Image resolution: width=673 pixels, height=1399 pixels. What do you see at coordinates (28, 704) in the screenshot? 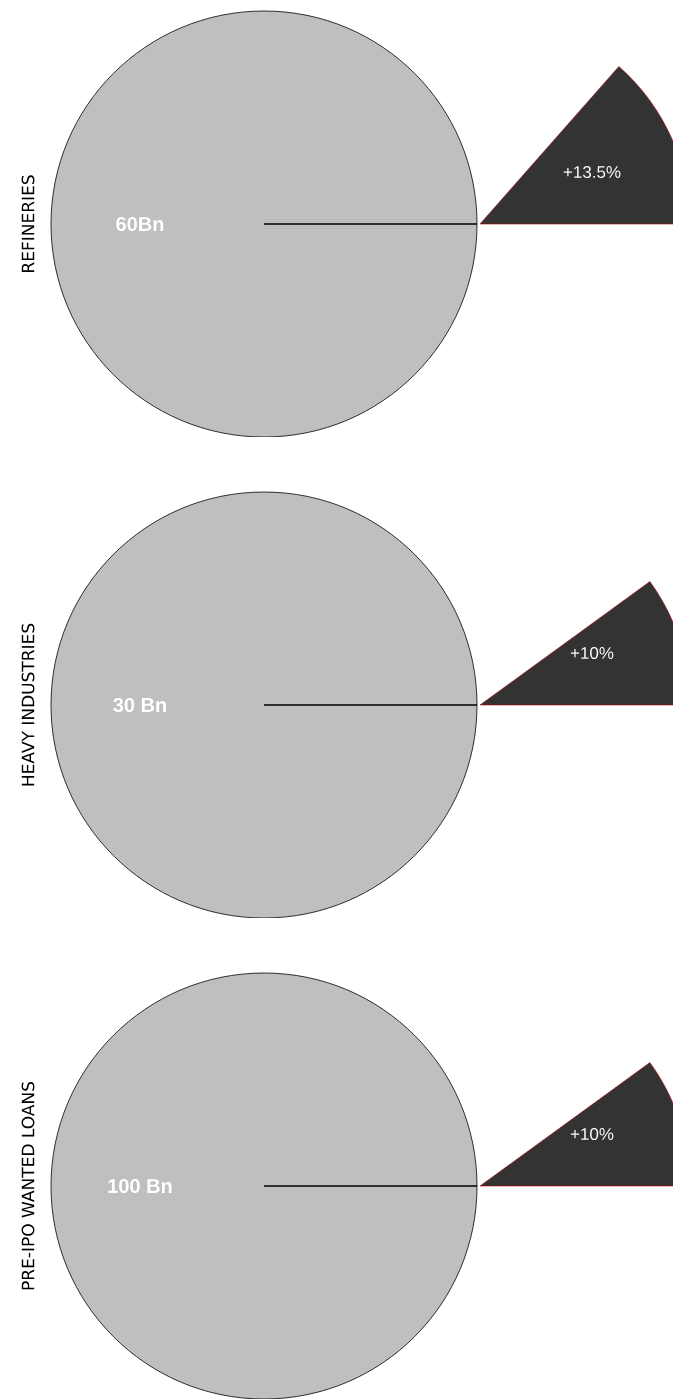
I see `text: HEAVY INDUSTRIES` at bounding box center [28, 704].